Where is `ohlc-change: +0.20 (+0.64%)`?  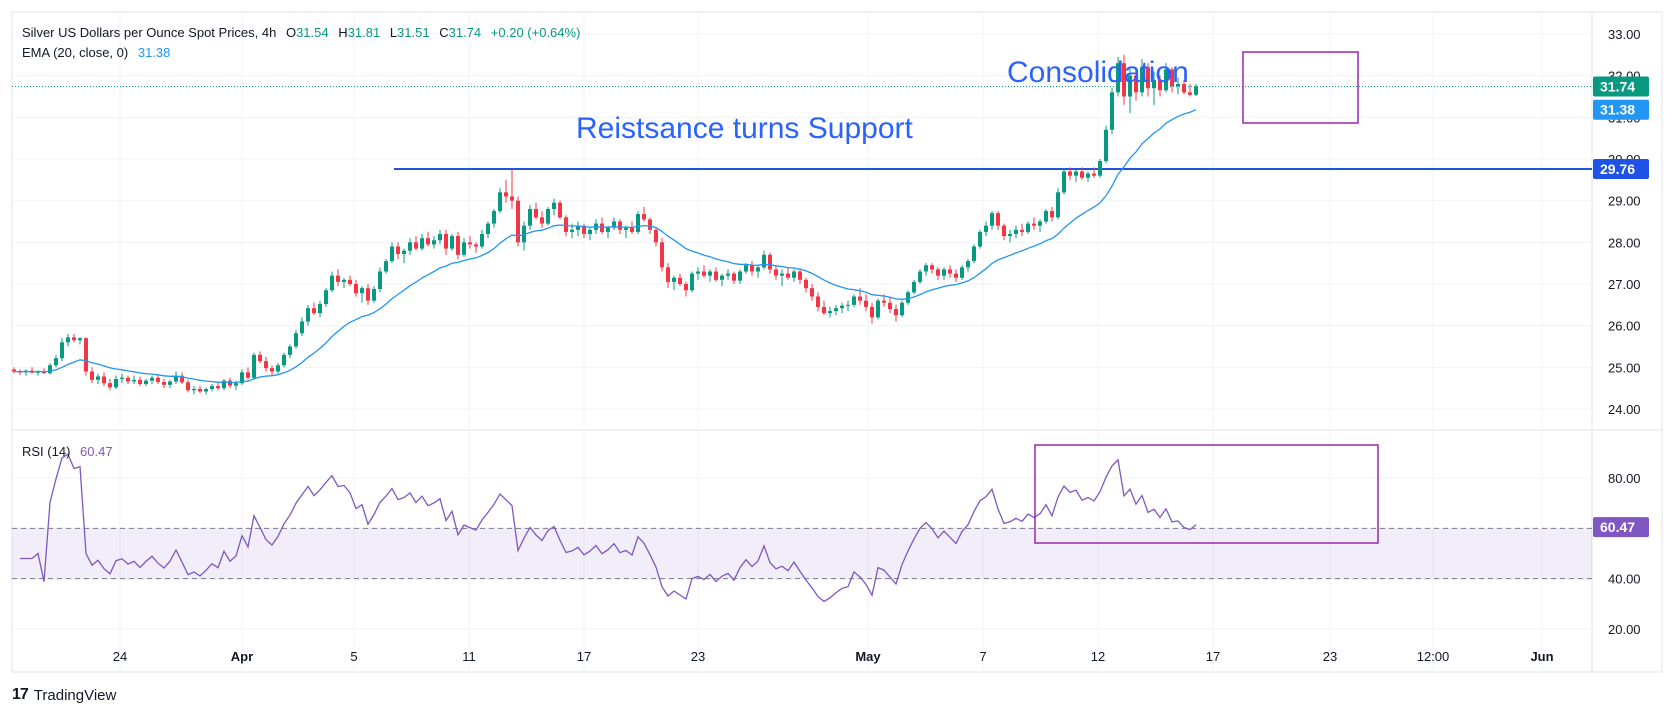
ohlc-change: +0.20 (+0.64%) is located at coordinates (535, 32).